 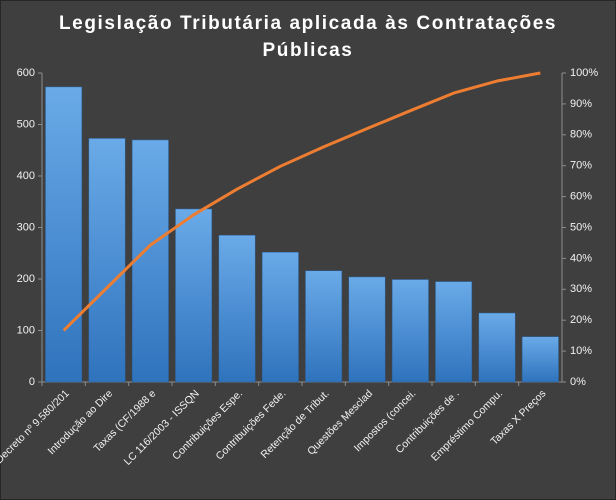 What do you see at coordinates (581, 351) in the screenshot?
I see `y2-tick-label: 10%` at bounding box center [581, 351].